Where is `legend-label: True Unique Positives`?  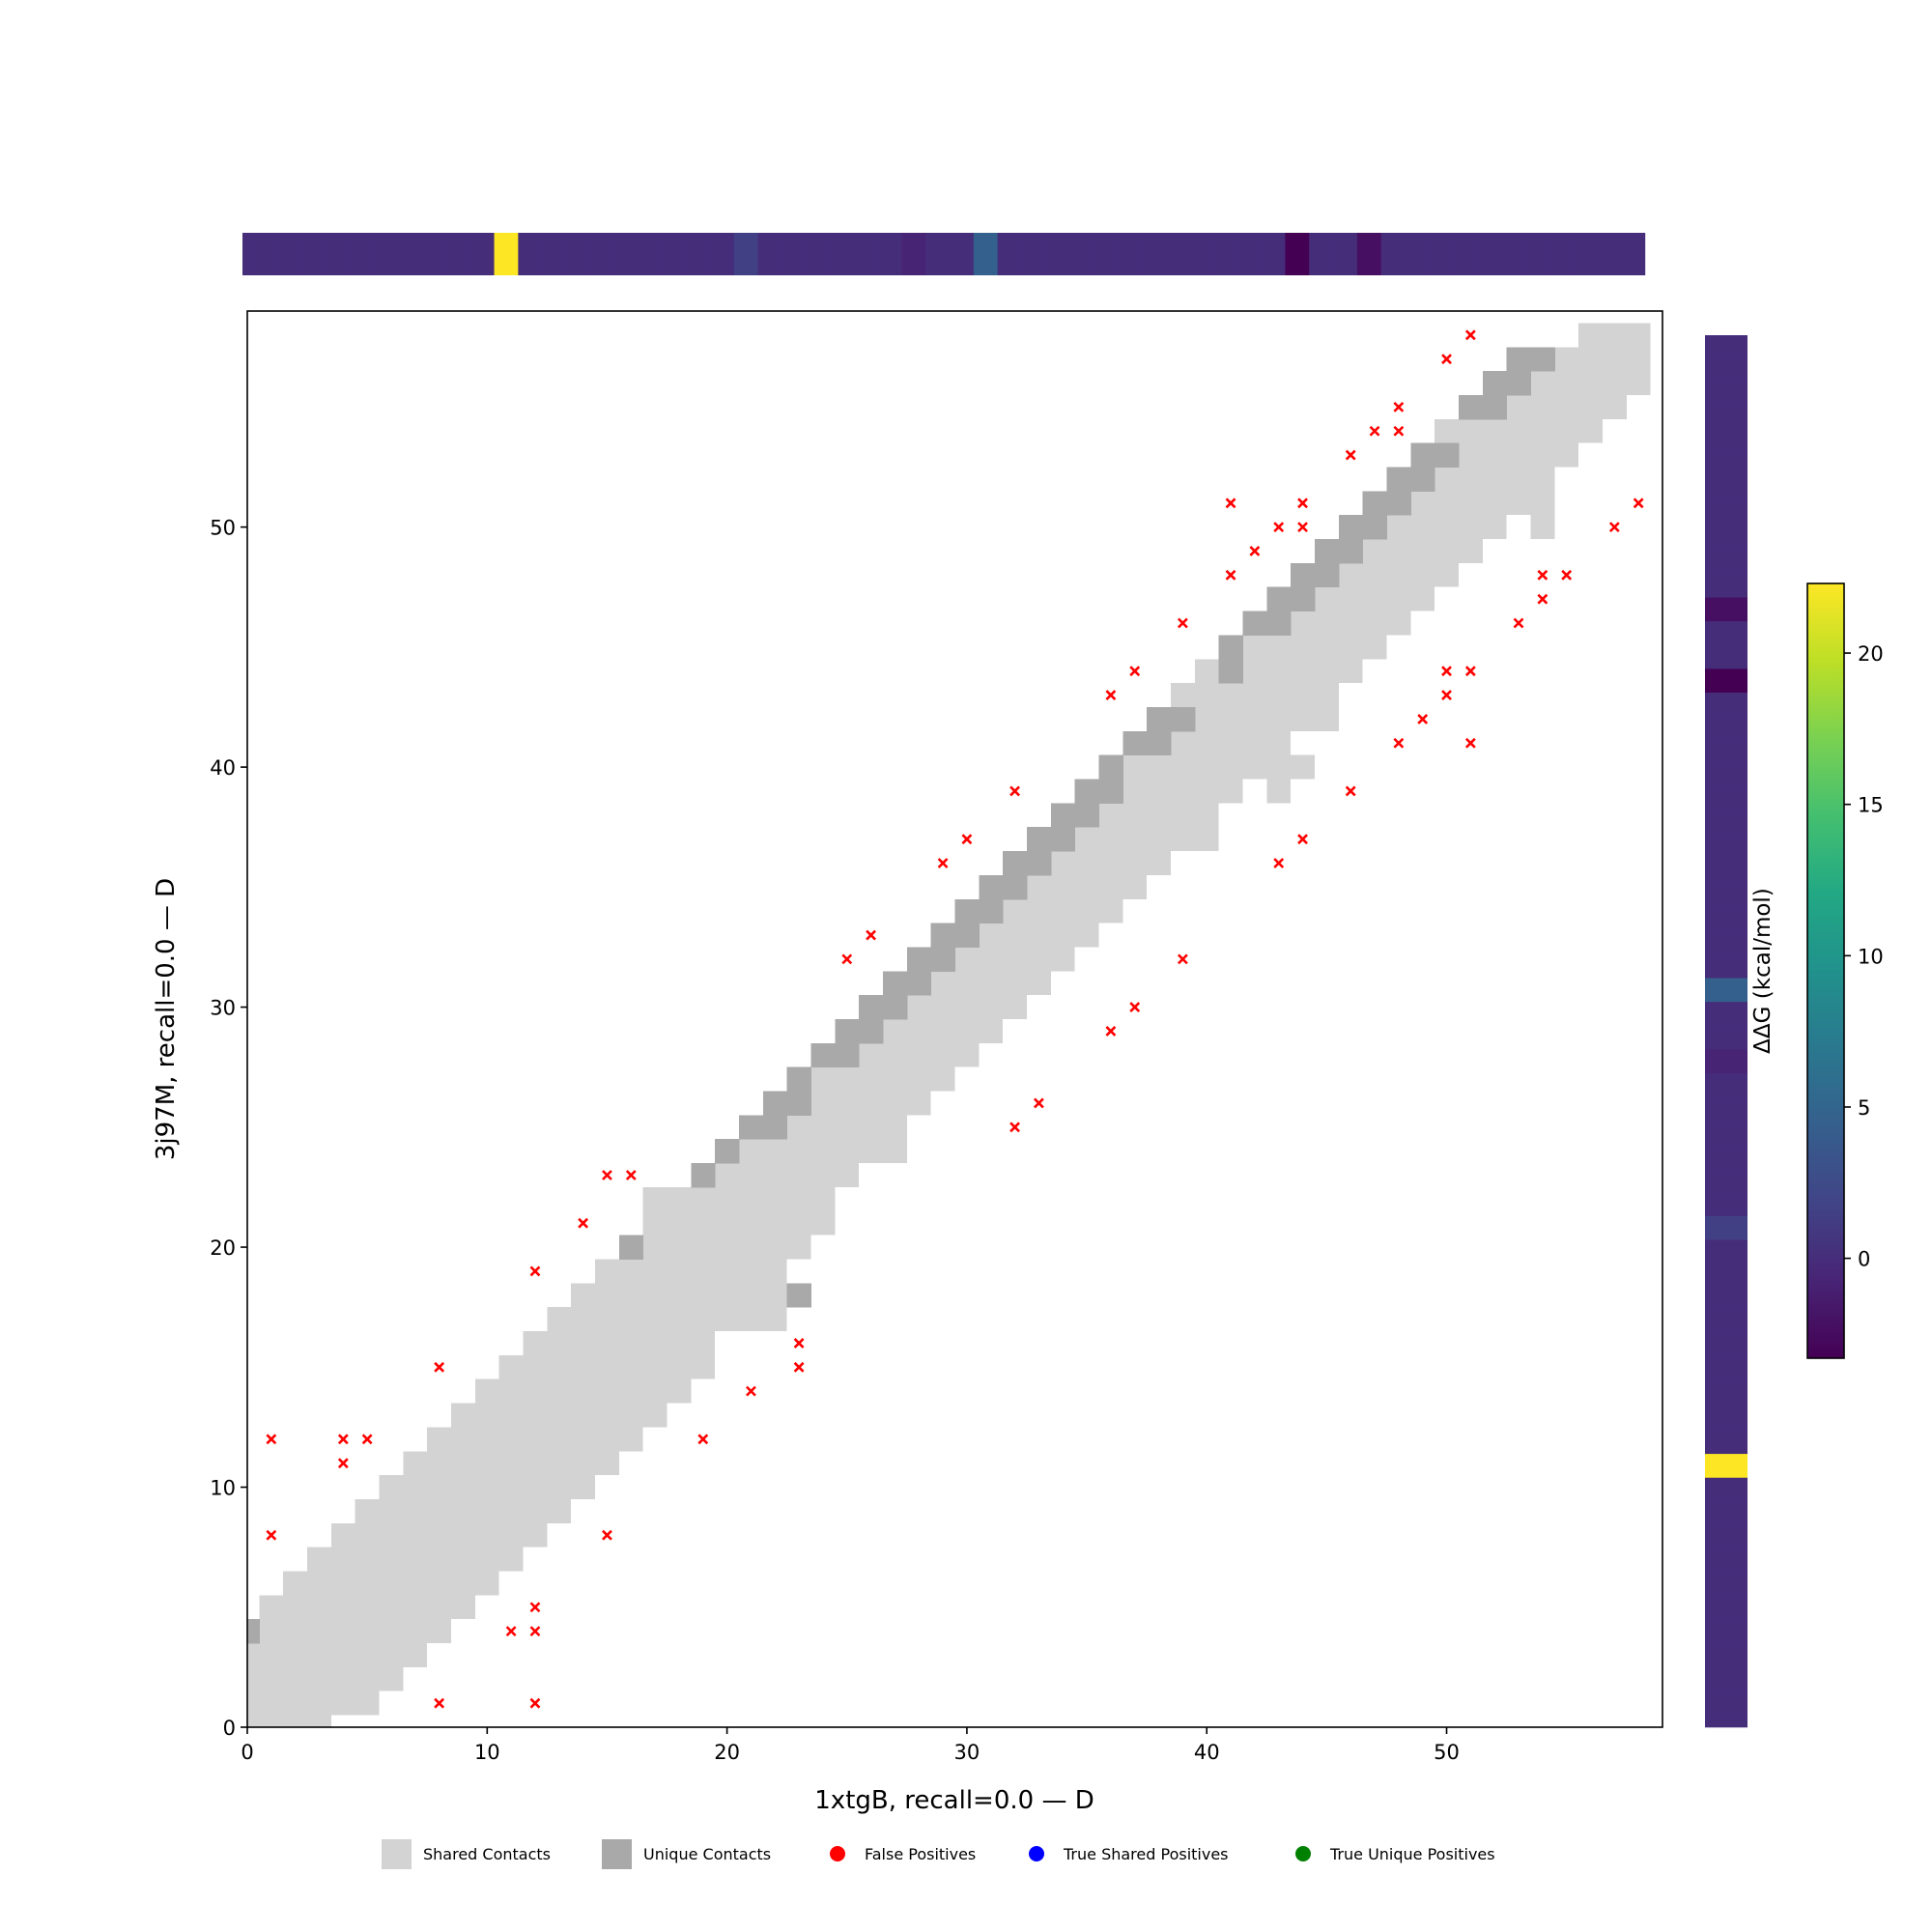 legend-label: True Unique Positives is located at coordinates (1412, 1854).